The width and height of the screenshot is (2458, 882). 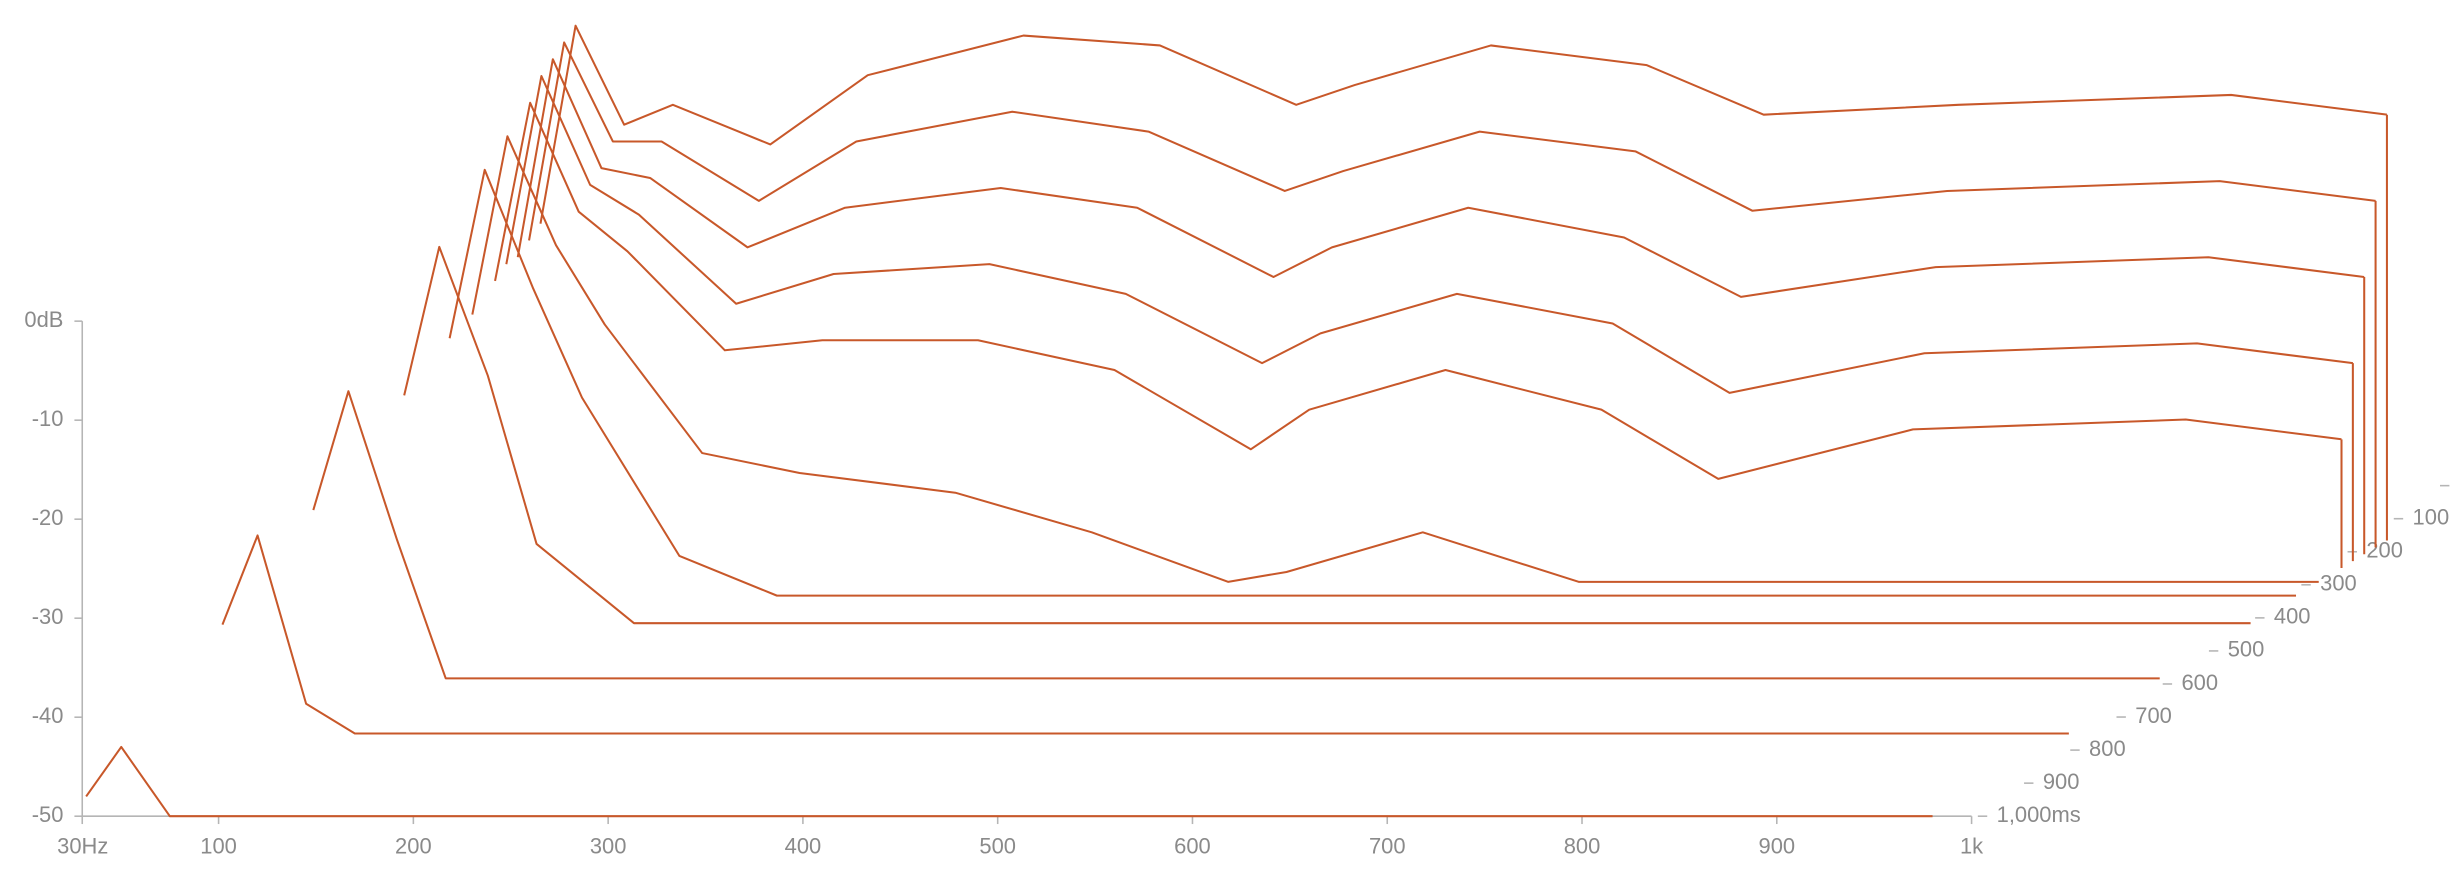 I want to click on x-tick-label: 900, so click(x=1777, y=845).